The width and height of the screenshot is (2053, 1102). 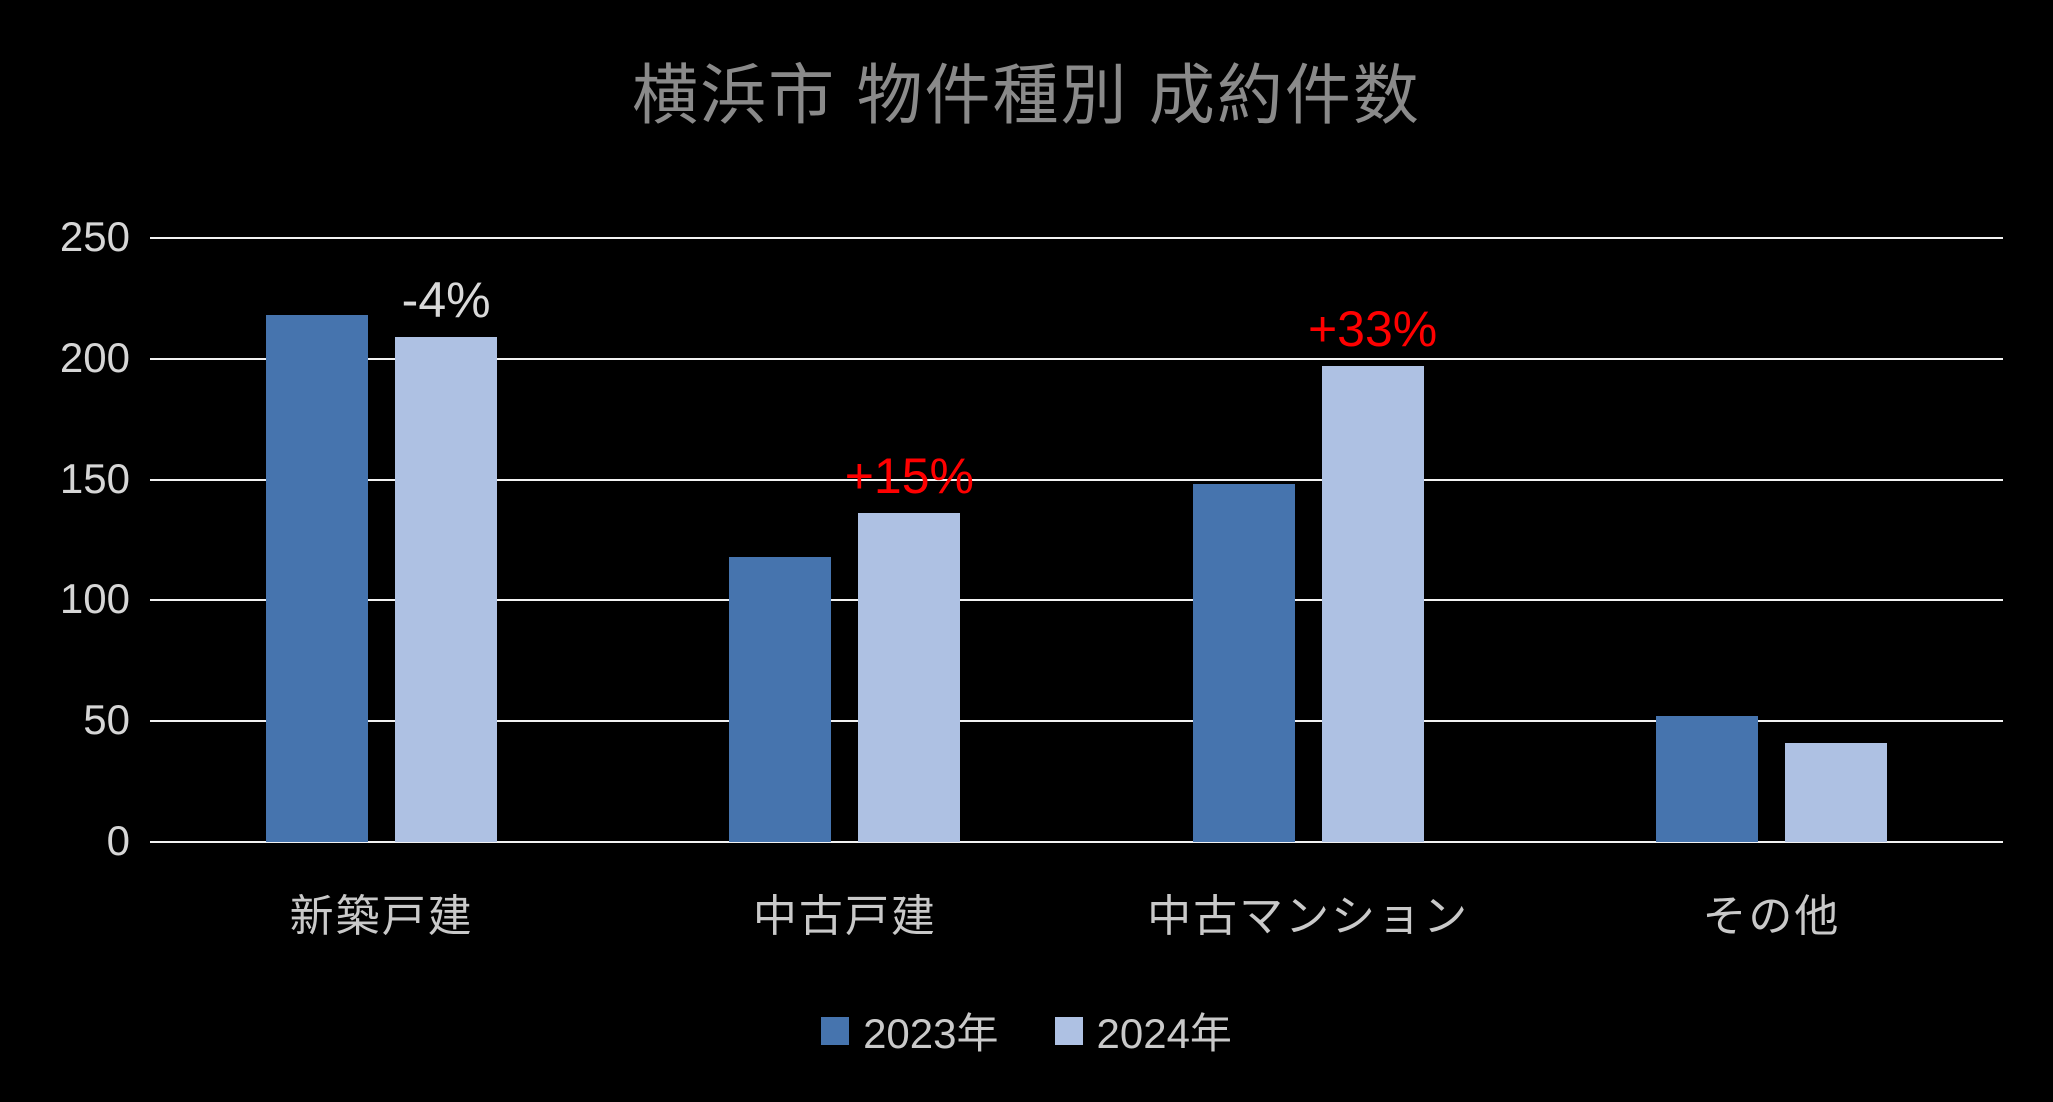 I want to click on legend-item-2023: 2023年, so click(x=910, y=1030).